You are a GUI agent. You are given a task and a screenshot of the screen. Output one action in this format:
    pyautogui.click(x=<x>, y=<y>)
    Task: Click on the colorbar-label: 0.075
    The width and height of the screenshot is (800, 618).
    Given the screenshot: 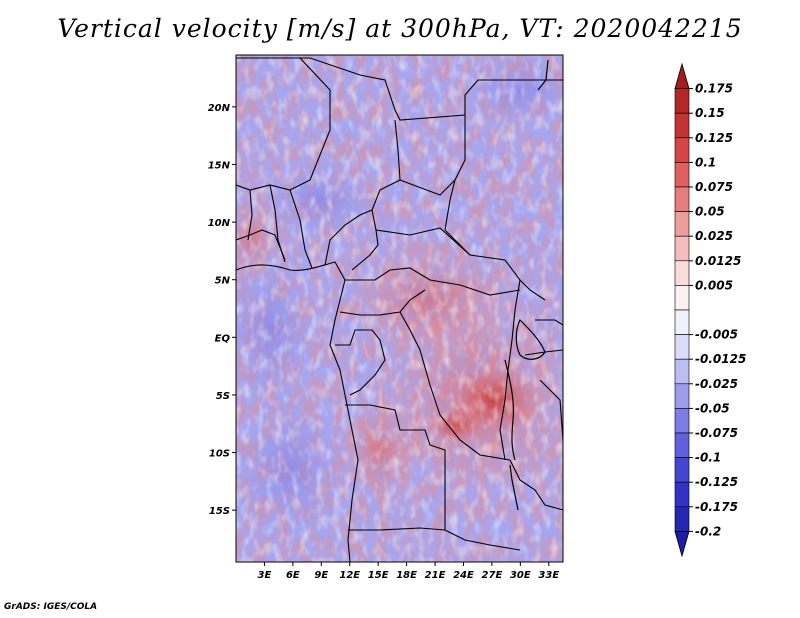 What is the action you would take?
    pyautogui.click(x=714, y=187)
    